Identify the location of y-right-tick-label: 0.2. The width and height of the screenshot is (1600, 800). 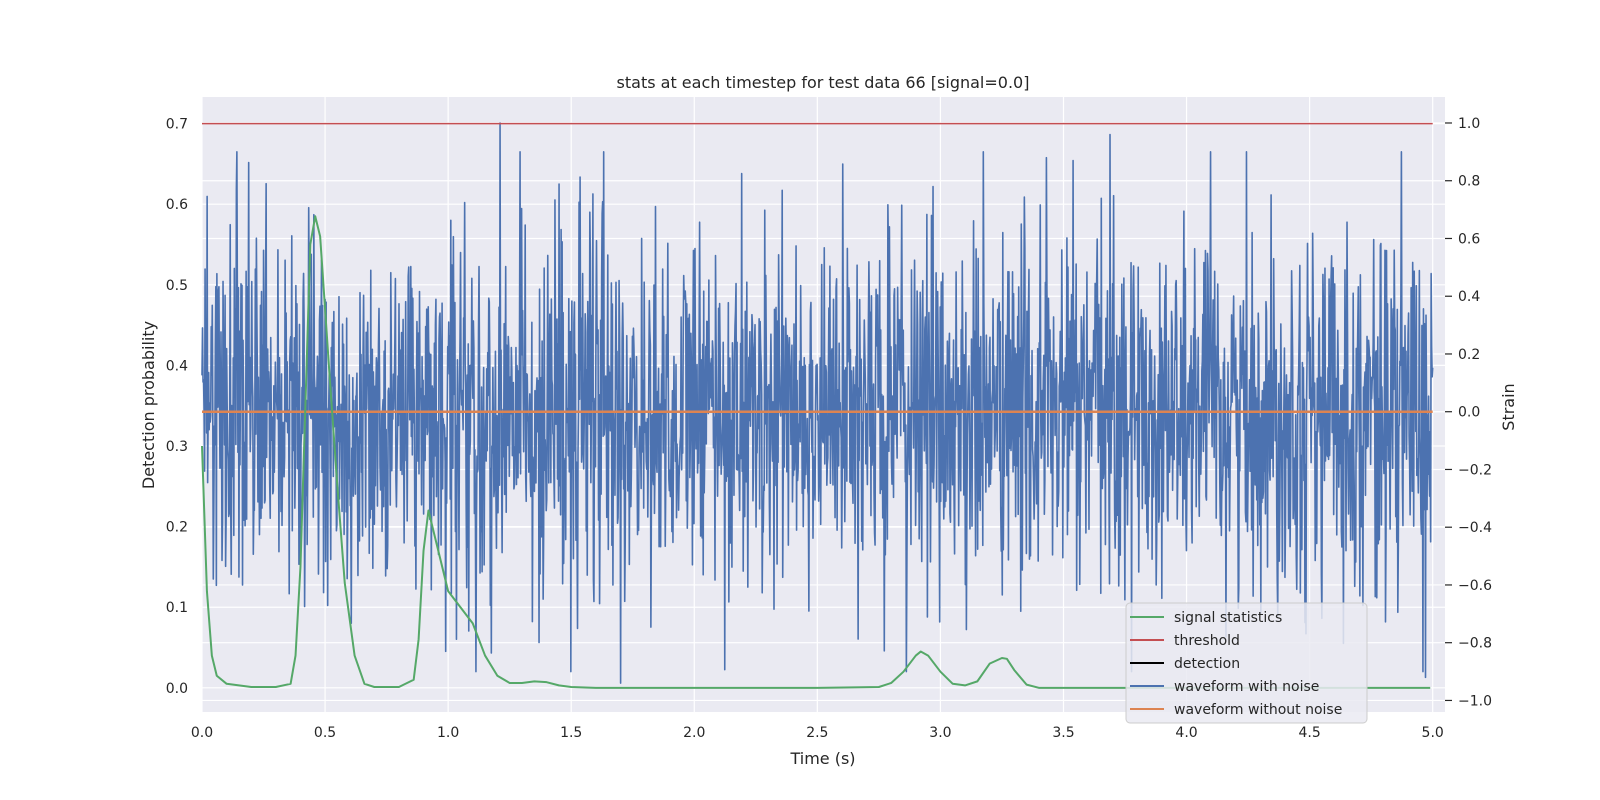
(1469, 355).